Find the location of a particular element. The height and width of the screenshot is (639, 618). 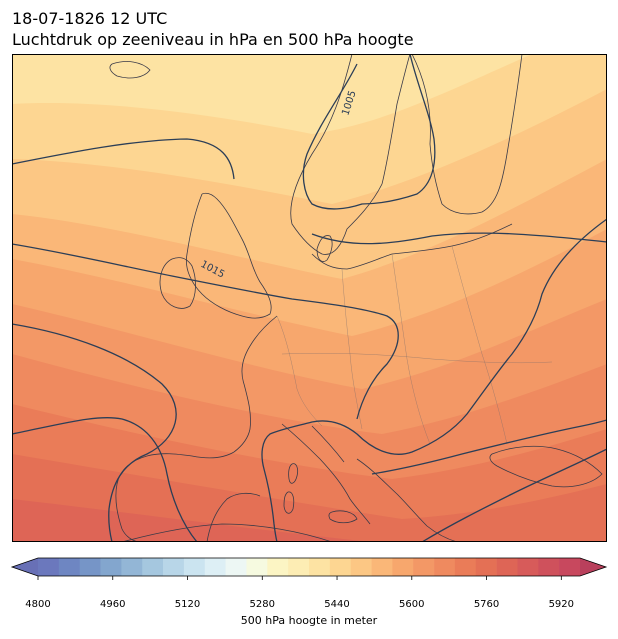

border-latitudinal is located at coordinates (417, 358).